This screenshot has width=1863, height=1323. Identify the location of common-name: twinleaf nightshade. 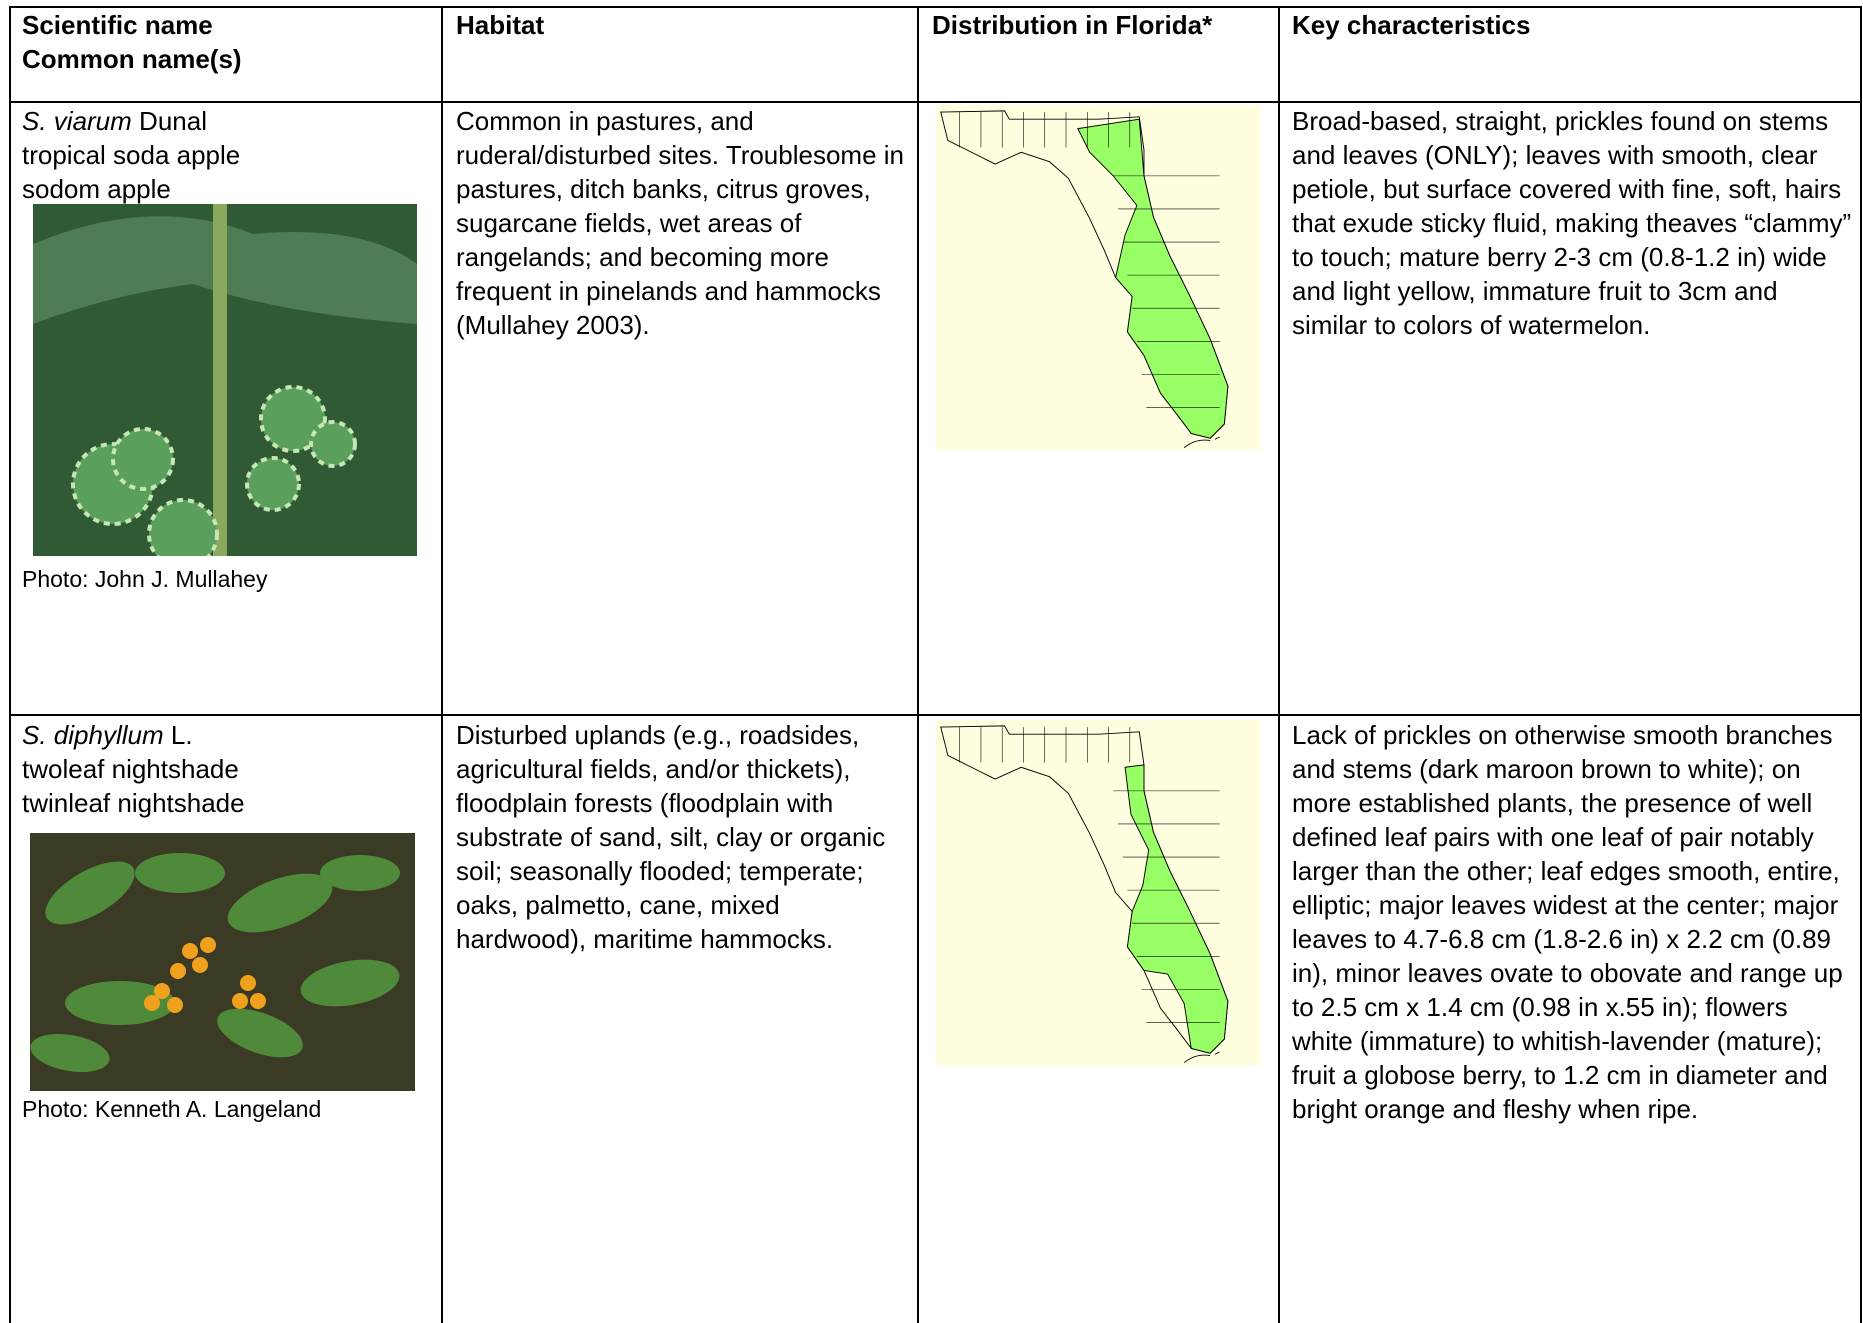
(133, 803).